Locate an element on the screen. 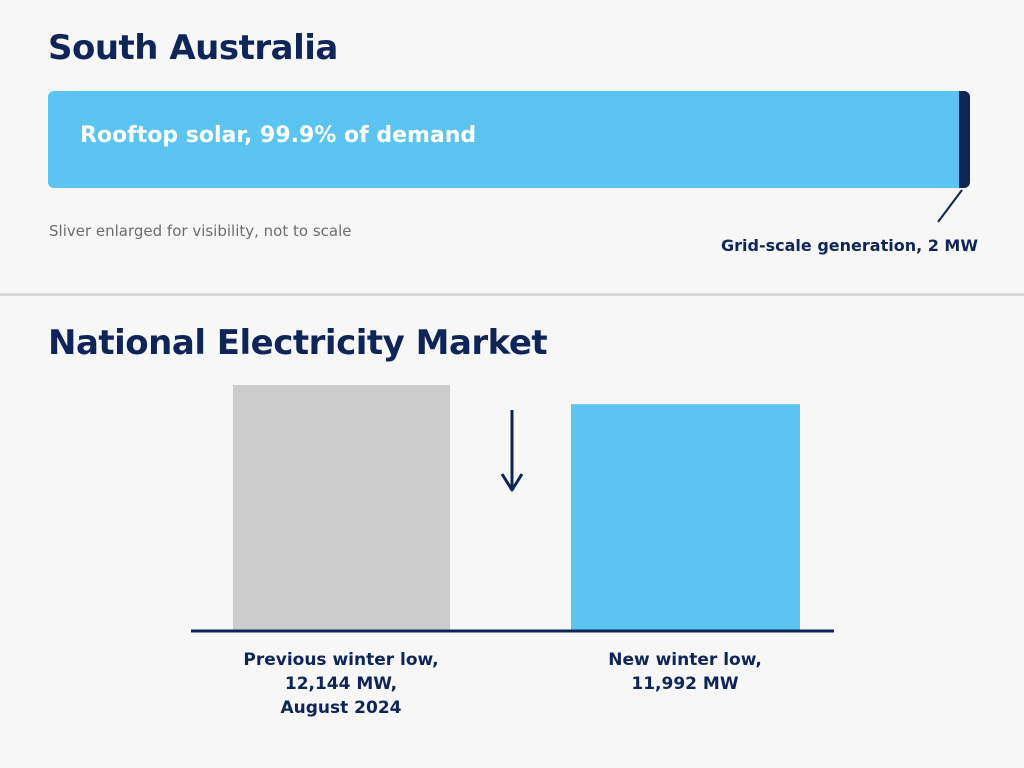 Image resolution: width=1024 pixels, height=768 pixels. new-winter-low-line-1: New winter low, is located at coordinates (685, 660).